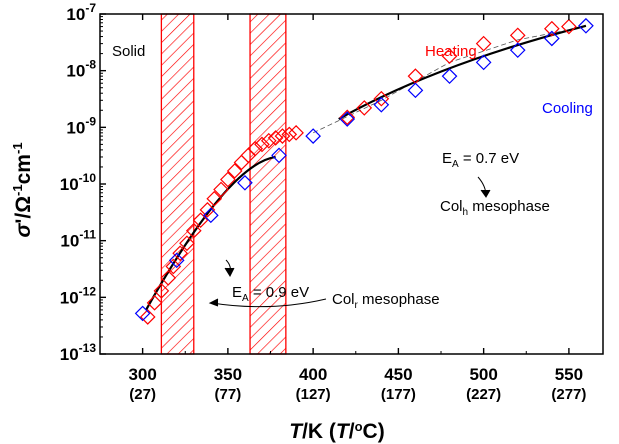 The height and width of the screenshot is (444, 619). Describe the element at coordinates (336, 431) in the screenshot. I see `x-axis-title: T/K (T/oC)` at that location.